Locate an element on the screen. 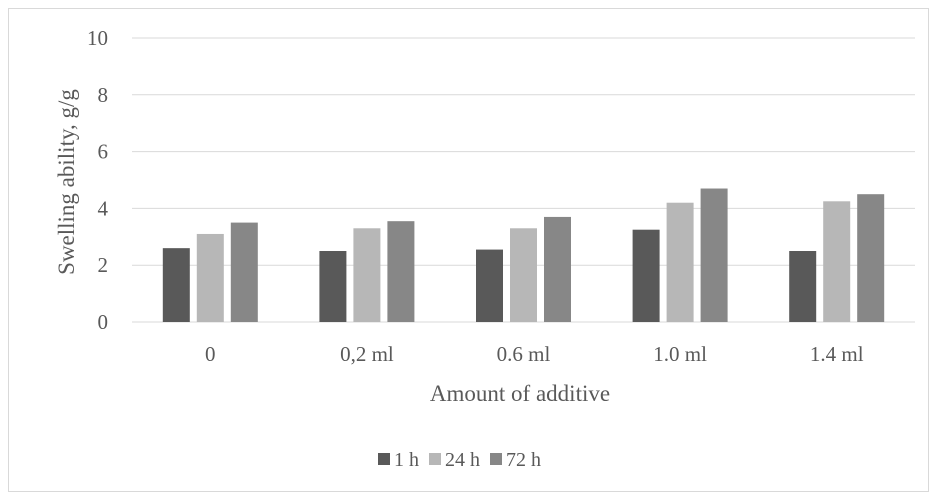 The image size is (939, 500). x-axis-ticks: 0 0,2 ml 0.6 ml 1.0 ml 1.4 ml is located at coordinates (534, 354).